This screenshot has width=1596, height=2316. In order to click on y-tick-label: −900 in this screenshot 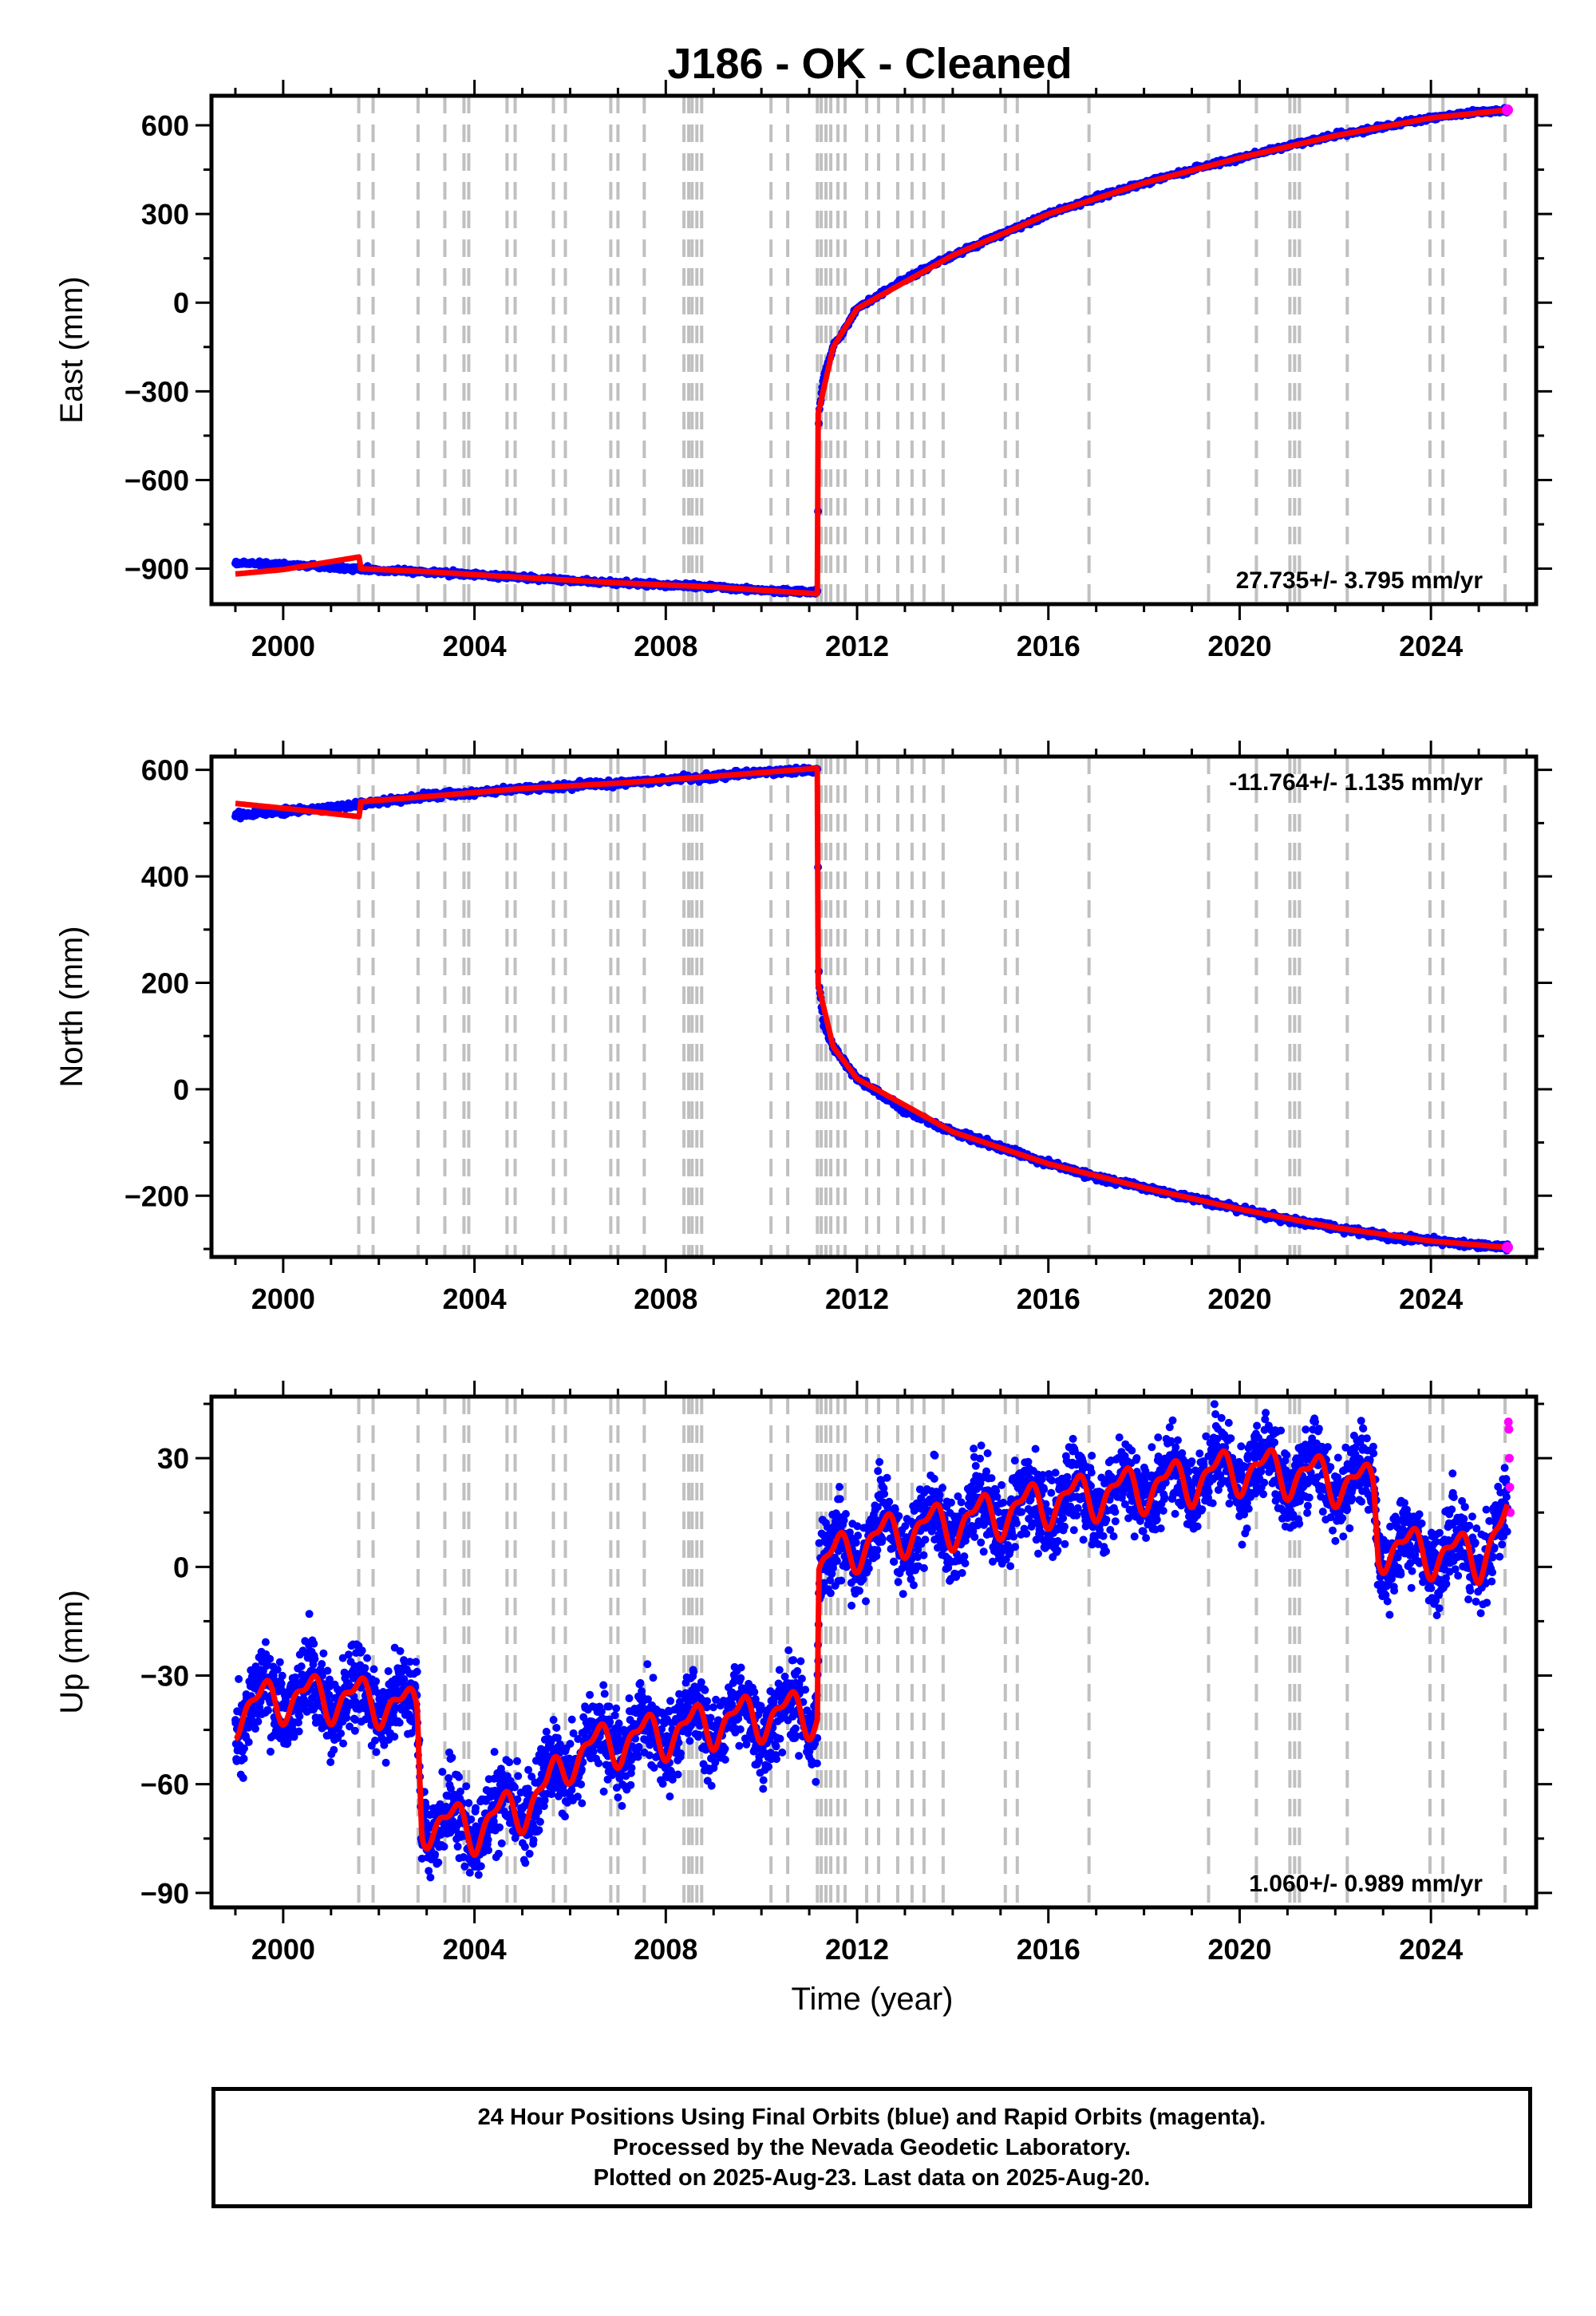, I will do `click(156, 569)`.